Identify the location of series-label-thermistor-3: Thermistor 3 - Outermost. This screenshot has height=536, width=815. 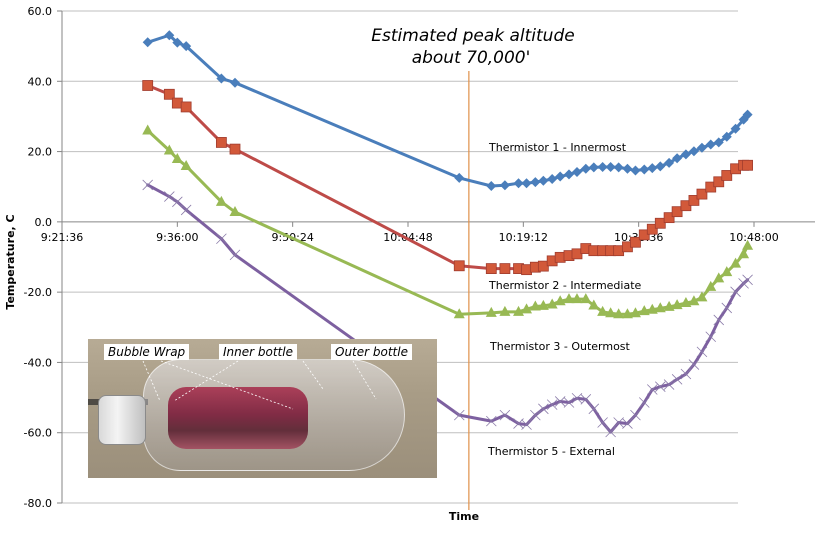
(560, 346).